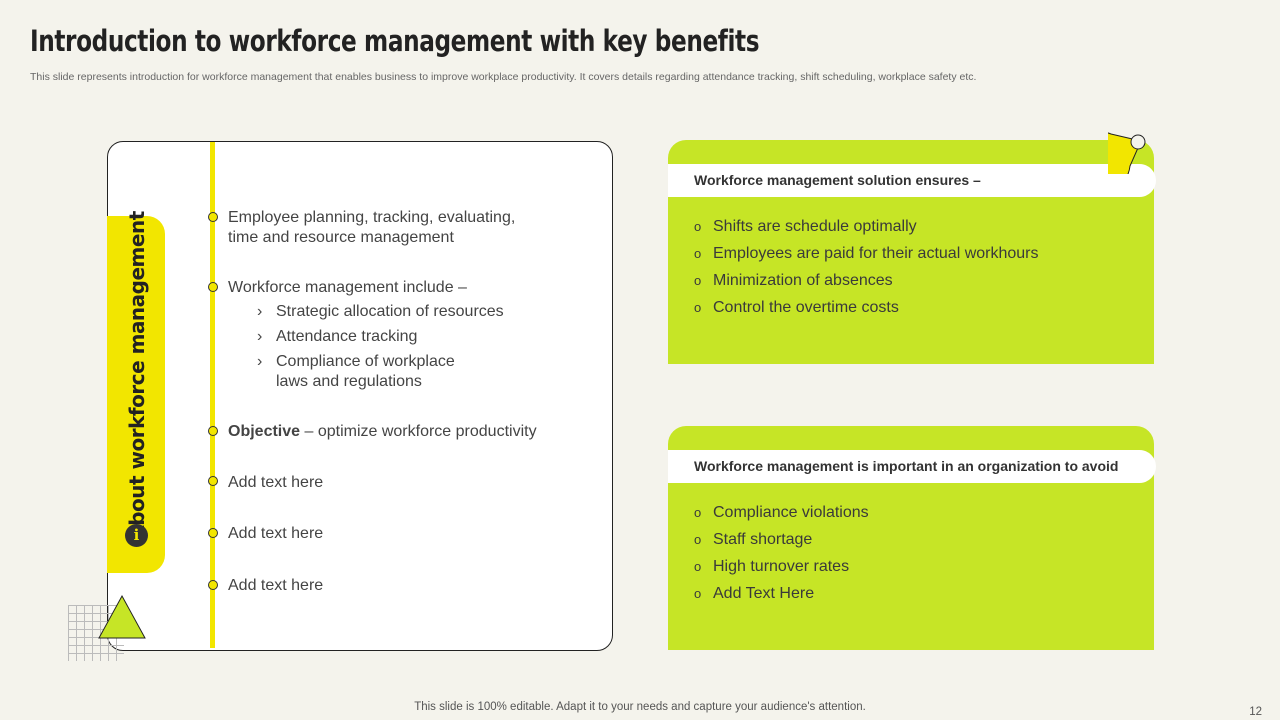  What do you see at coordinates (754, 593) in the screenshot?
I see `avoid-bullet: o Add Text Here` at bounding box center [754, 593].